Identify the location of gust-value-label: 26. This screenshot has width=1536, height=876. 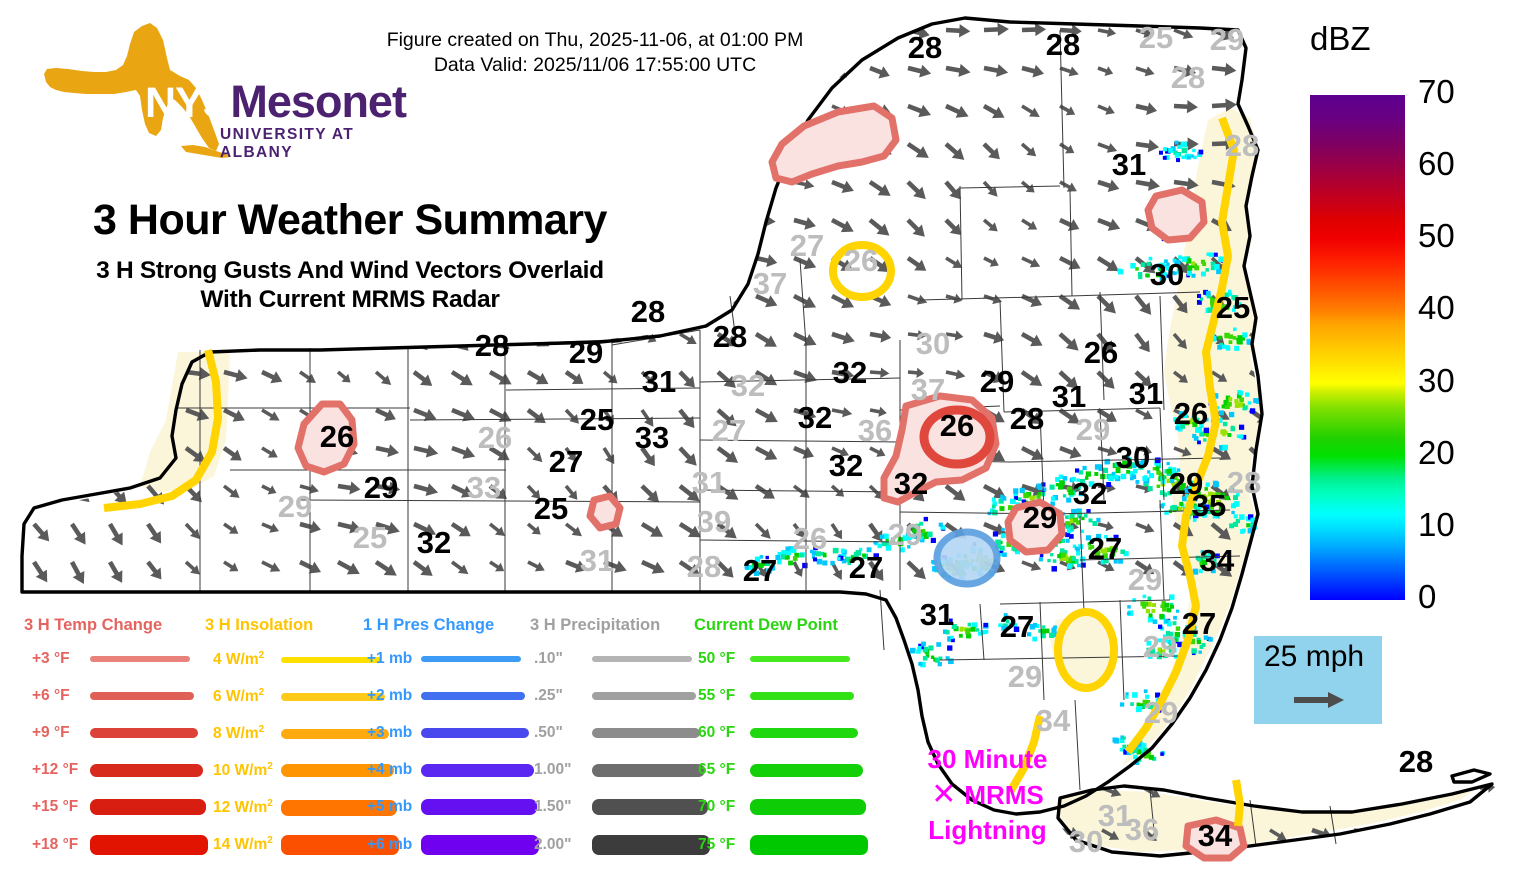
(1101, 352).